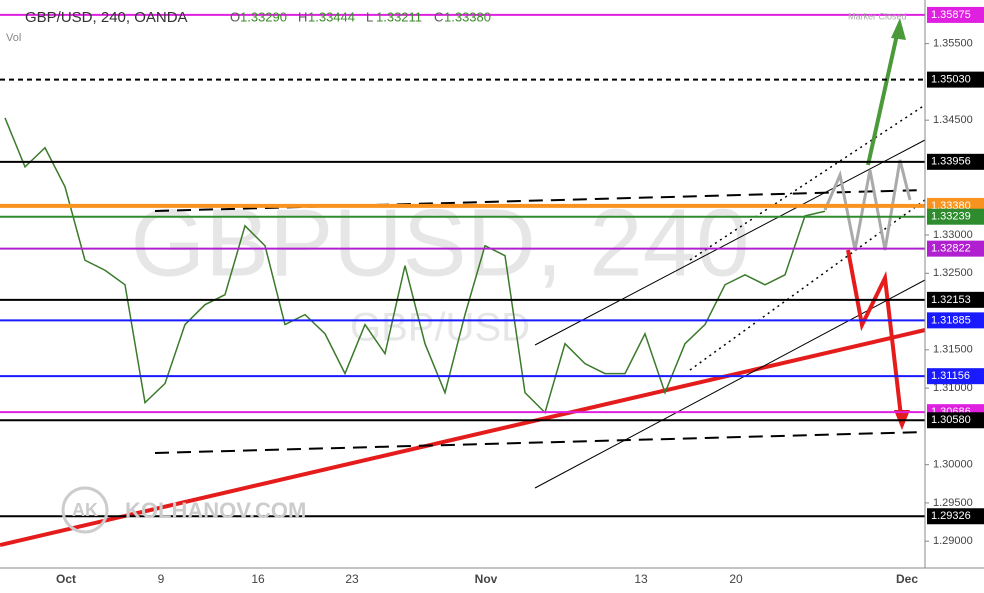  I want to click on y-tick-label: 1.33000, so click(953, 235).